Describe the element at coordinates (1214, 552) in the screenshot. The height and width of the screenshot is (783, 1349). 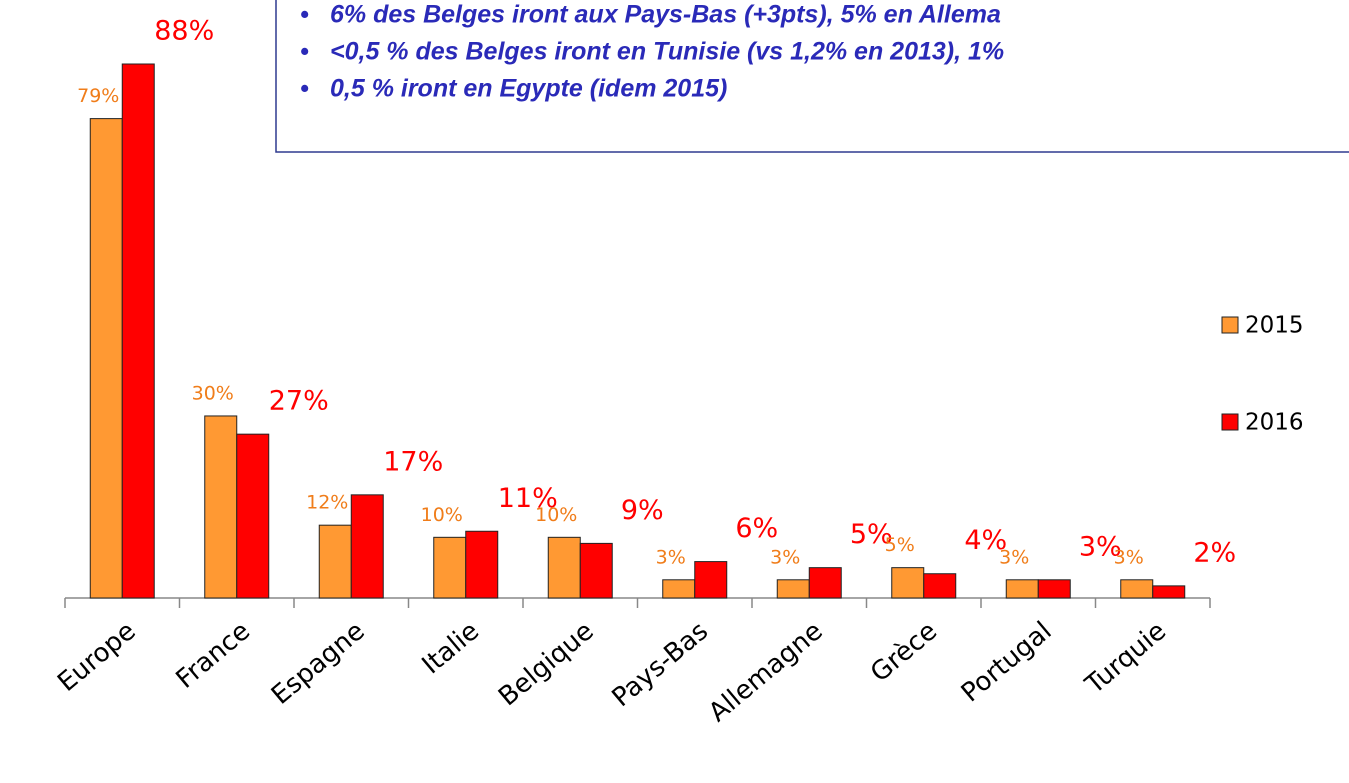
I see `value-label: 2%` at that location.